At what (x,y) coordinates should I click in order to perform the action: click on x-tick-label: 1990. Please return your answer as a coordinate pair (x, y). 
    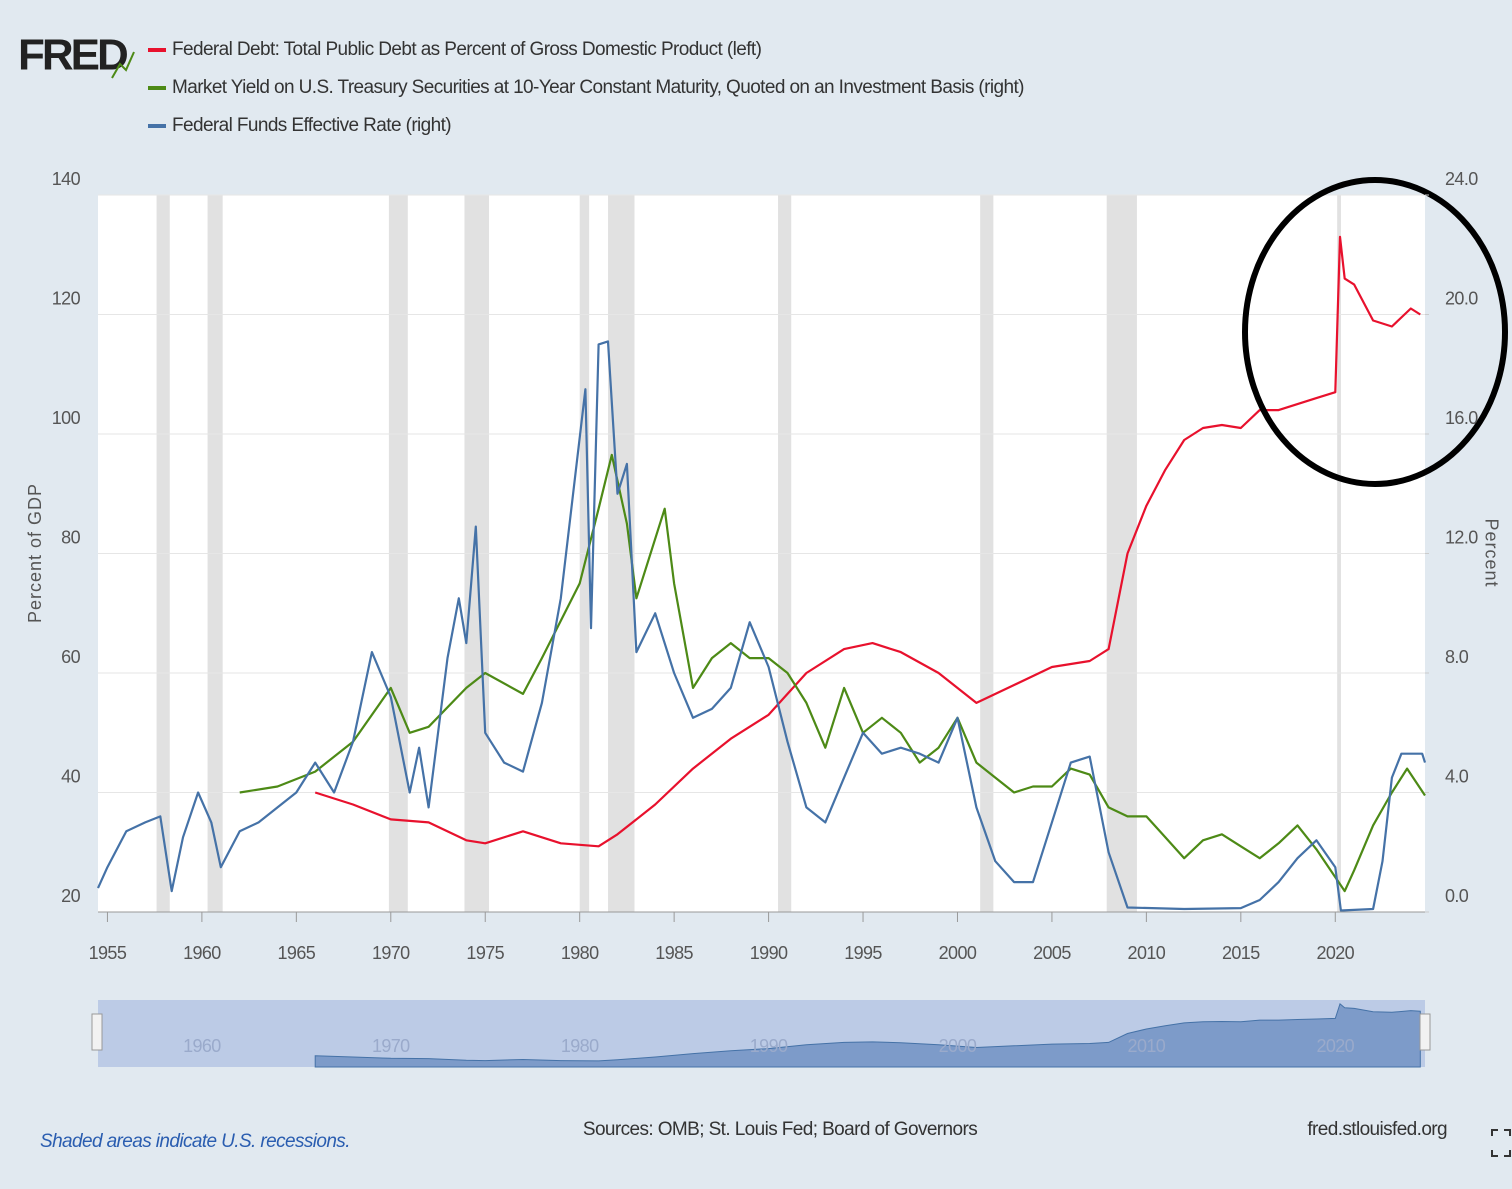
    Looking at the image, I should click on (769, 953).